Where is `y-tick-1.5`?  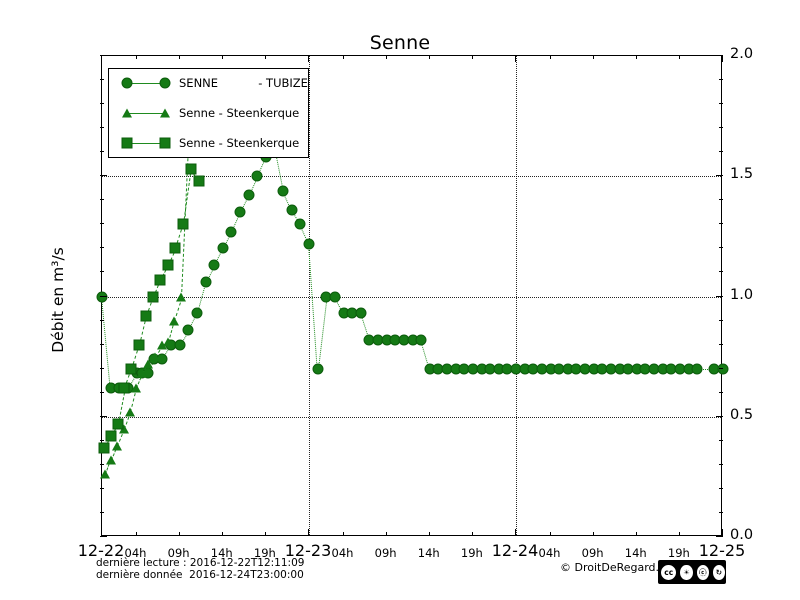
y-tick-1.5 is located at coordinates (719, 176).